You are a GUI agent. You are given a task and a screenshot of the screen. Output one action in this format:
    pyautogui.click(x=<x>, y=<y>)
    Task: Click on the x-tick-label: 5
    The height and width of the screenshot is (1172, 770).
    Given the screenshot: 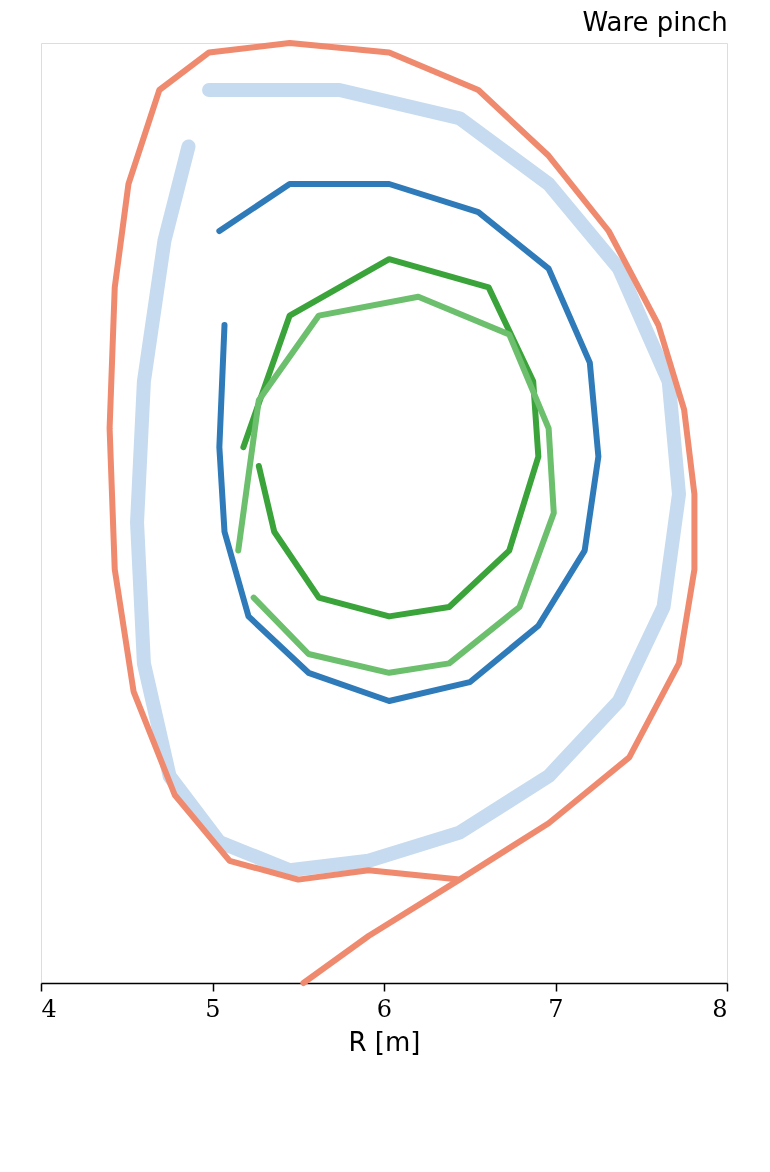 What is the action you would take?
    pyautogui.click(x=213, y=1008)
    